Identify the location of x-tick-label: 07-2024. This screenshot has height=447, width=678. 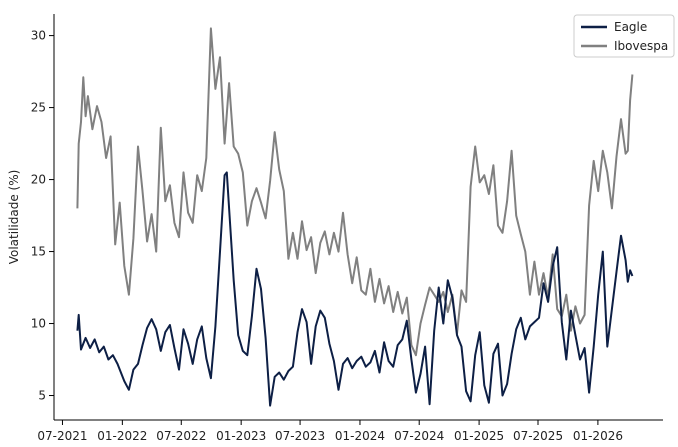
(419, 436).